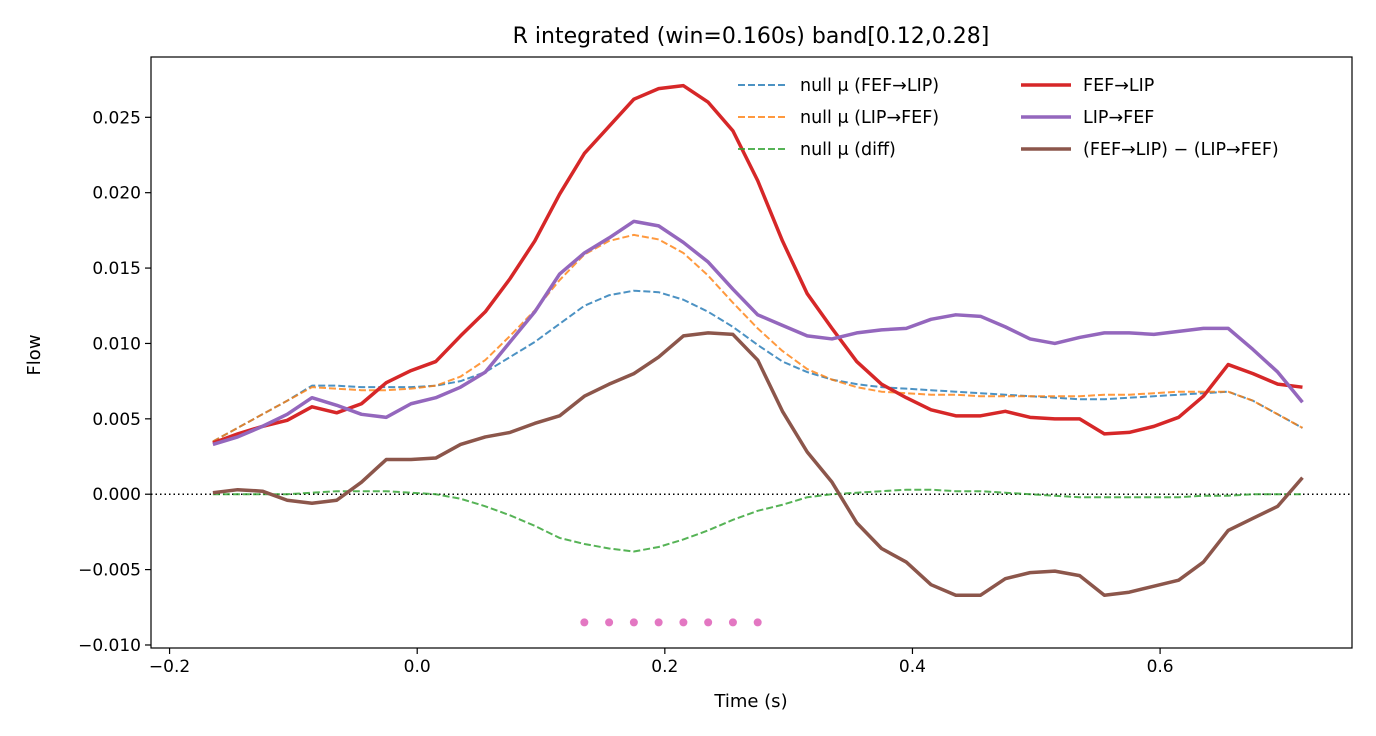 Image resolution: width=1376 pixels, height=736 pixels. Describe the element at coordinates (116, 194) in the screenshot. I see `y-tick-label: 0.020` at that location.